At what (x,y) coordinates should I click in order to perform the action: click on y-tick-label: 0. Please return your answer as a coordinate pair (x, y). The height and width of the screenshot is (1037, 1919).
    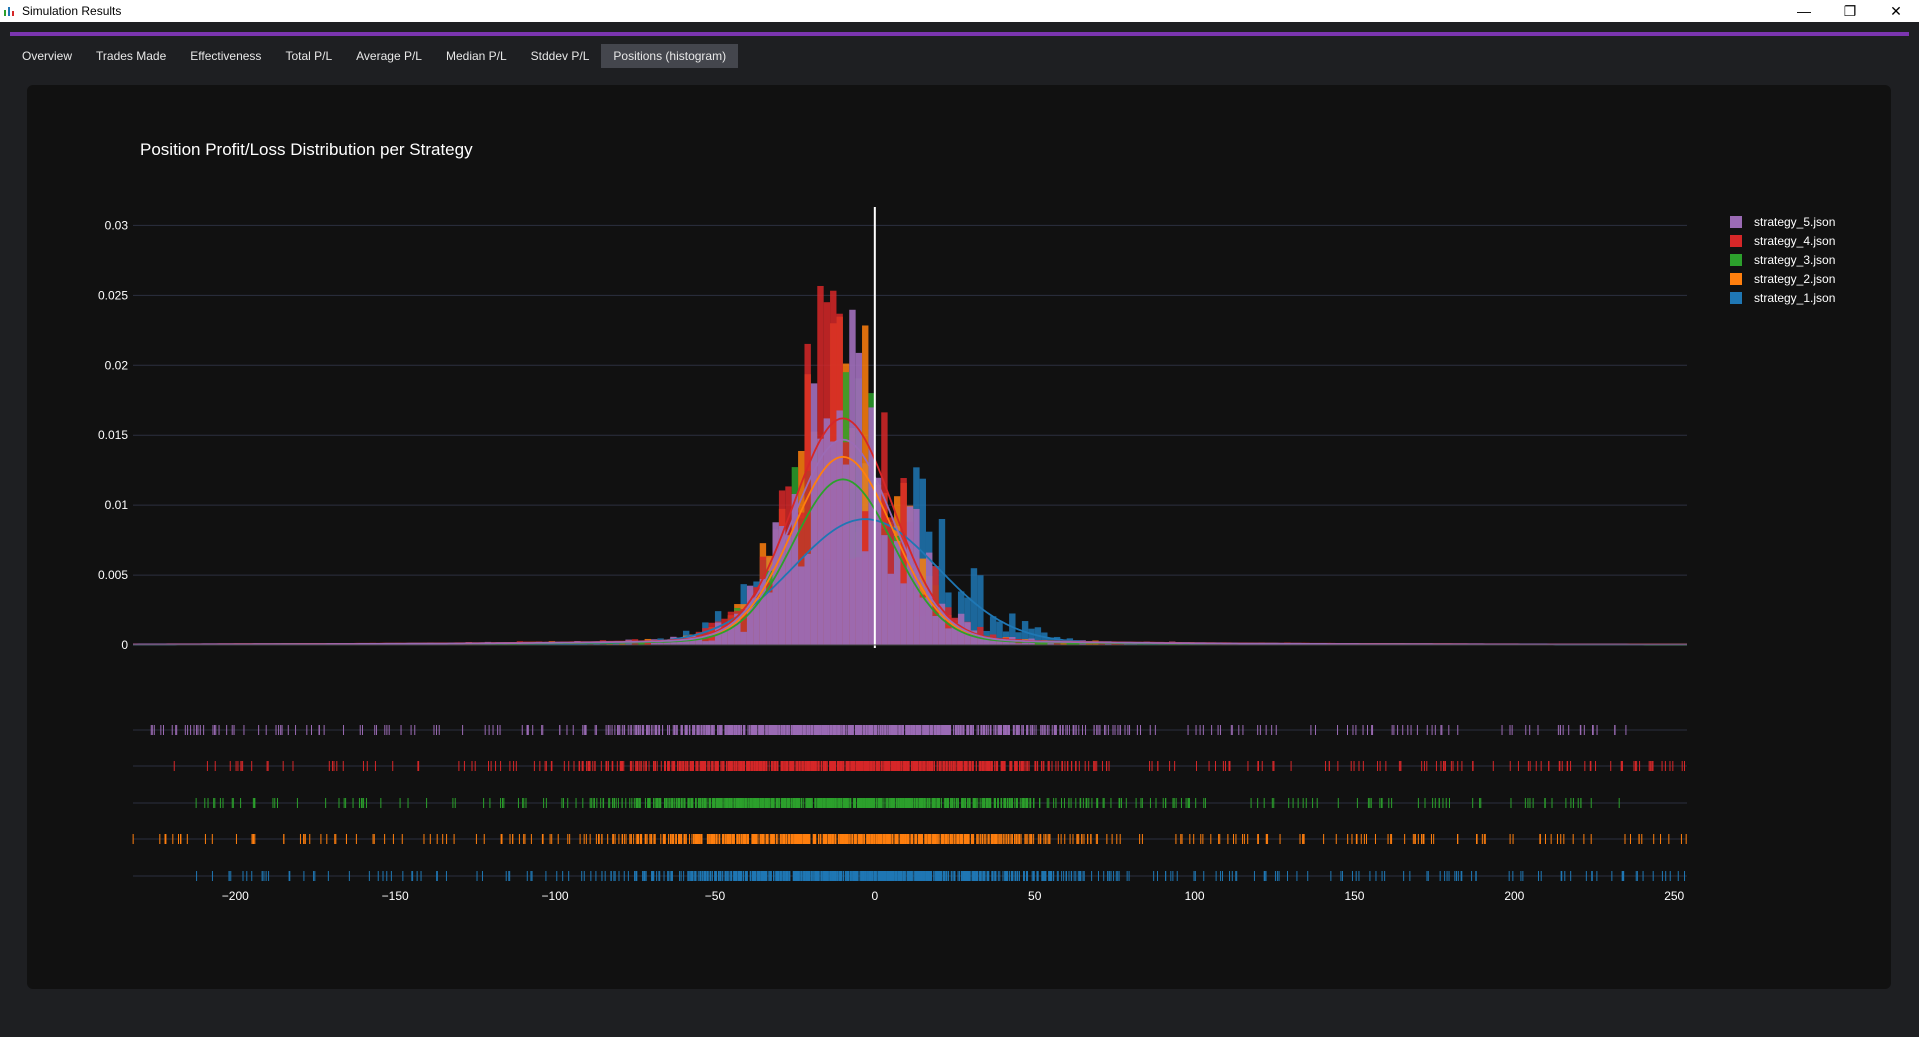
    Looking at the image, I should click on (124, 645).